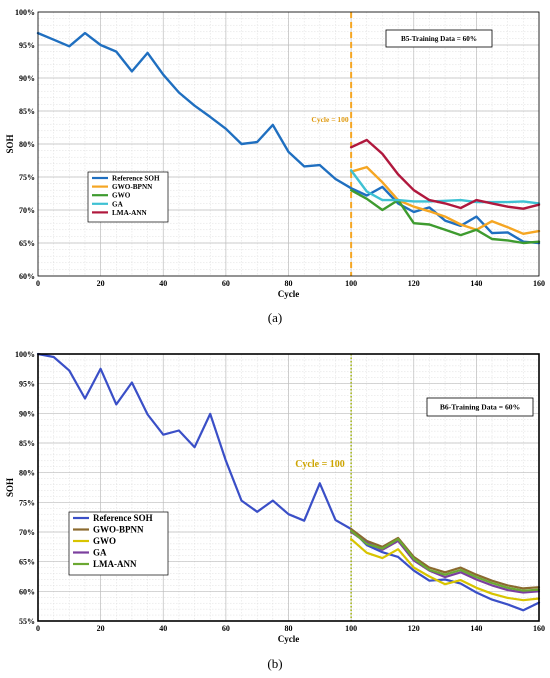 This screenshot has width=550, height=678. What do you see at coordinates (27, 276) in the screenshot?
I see `y-tick-label-a: 60%` at bounding box center [27, 276].